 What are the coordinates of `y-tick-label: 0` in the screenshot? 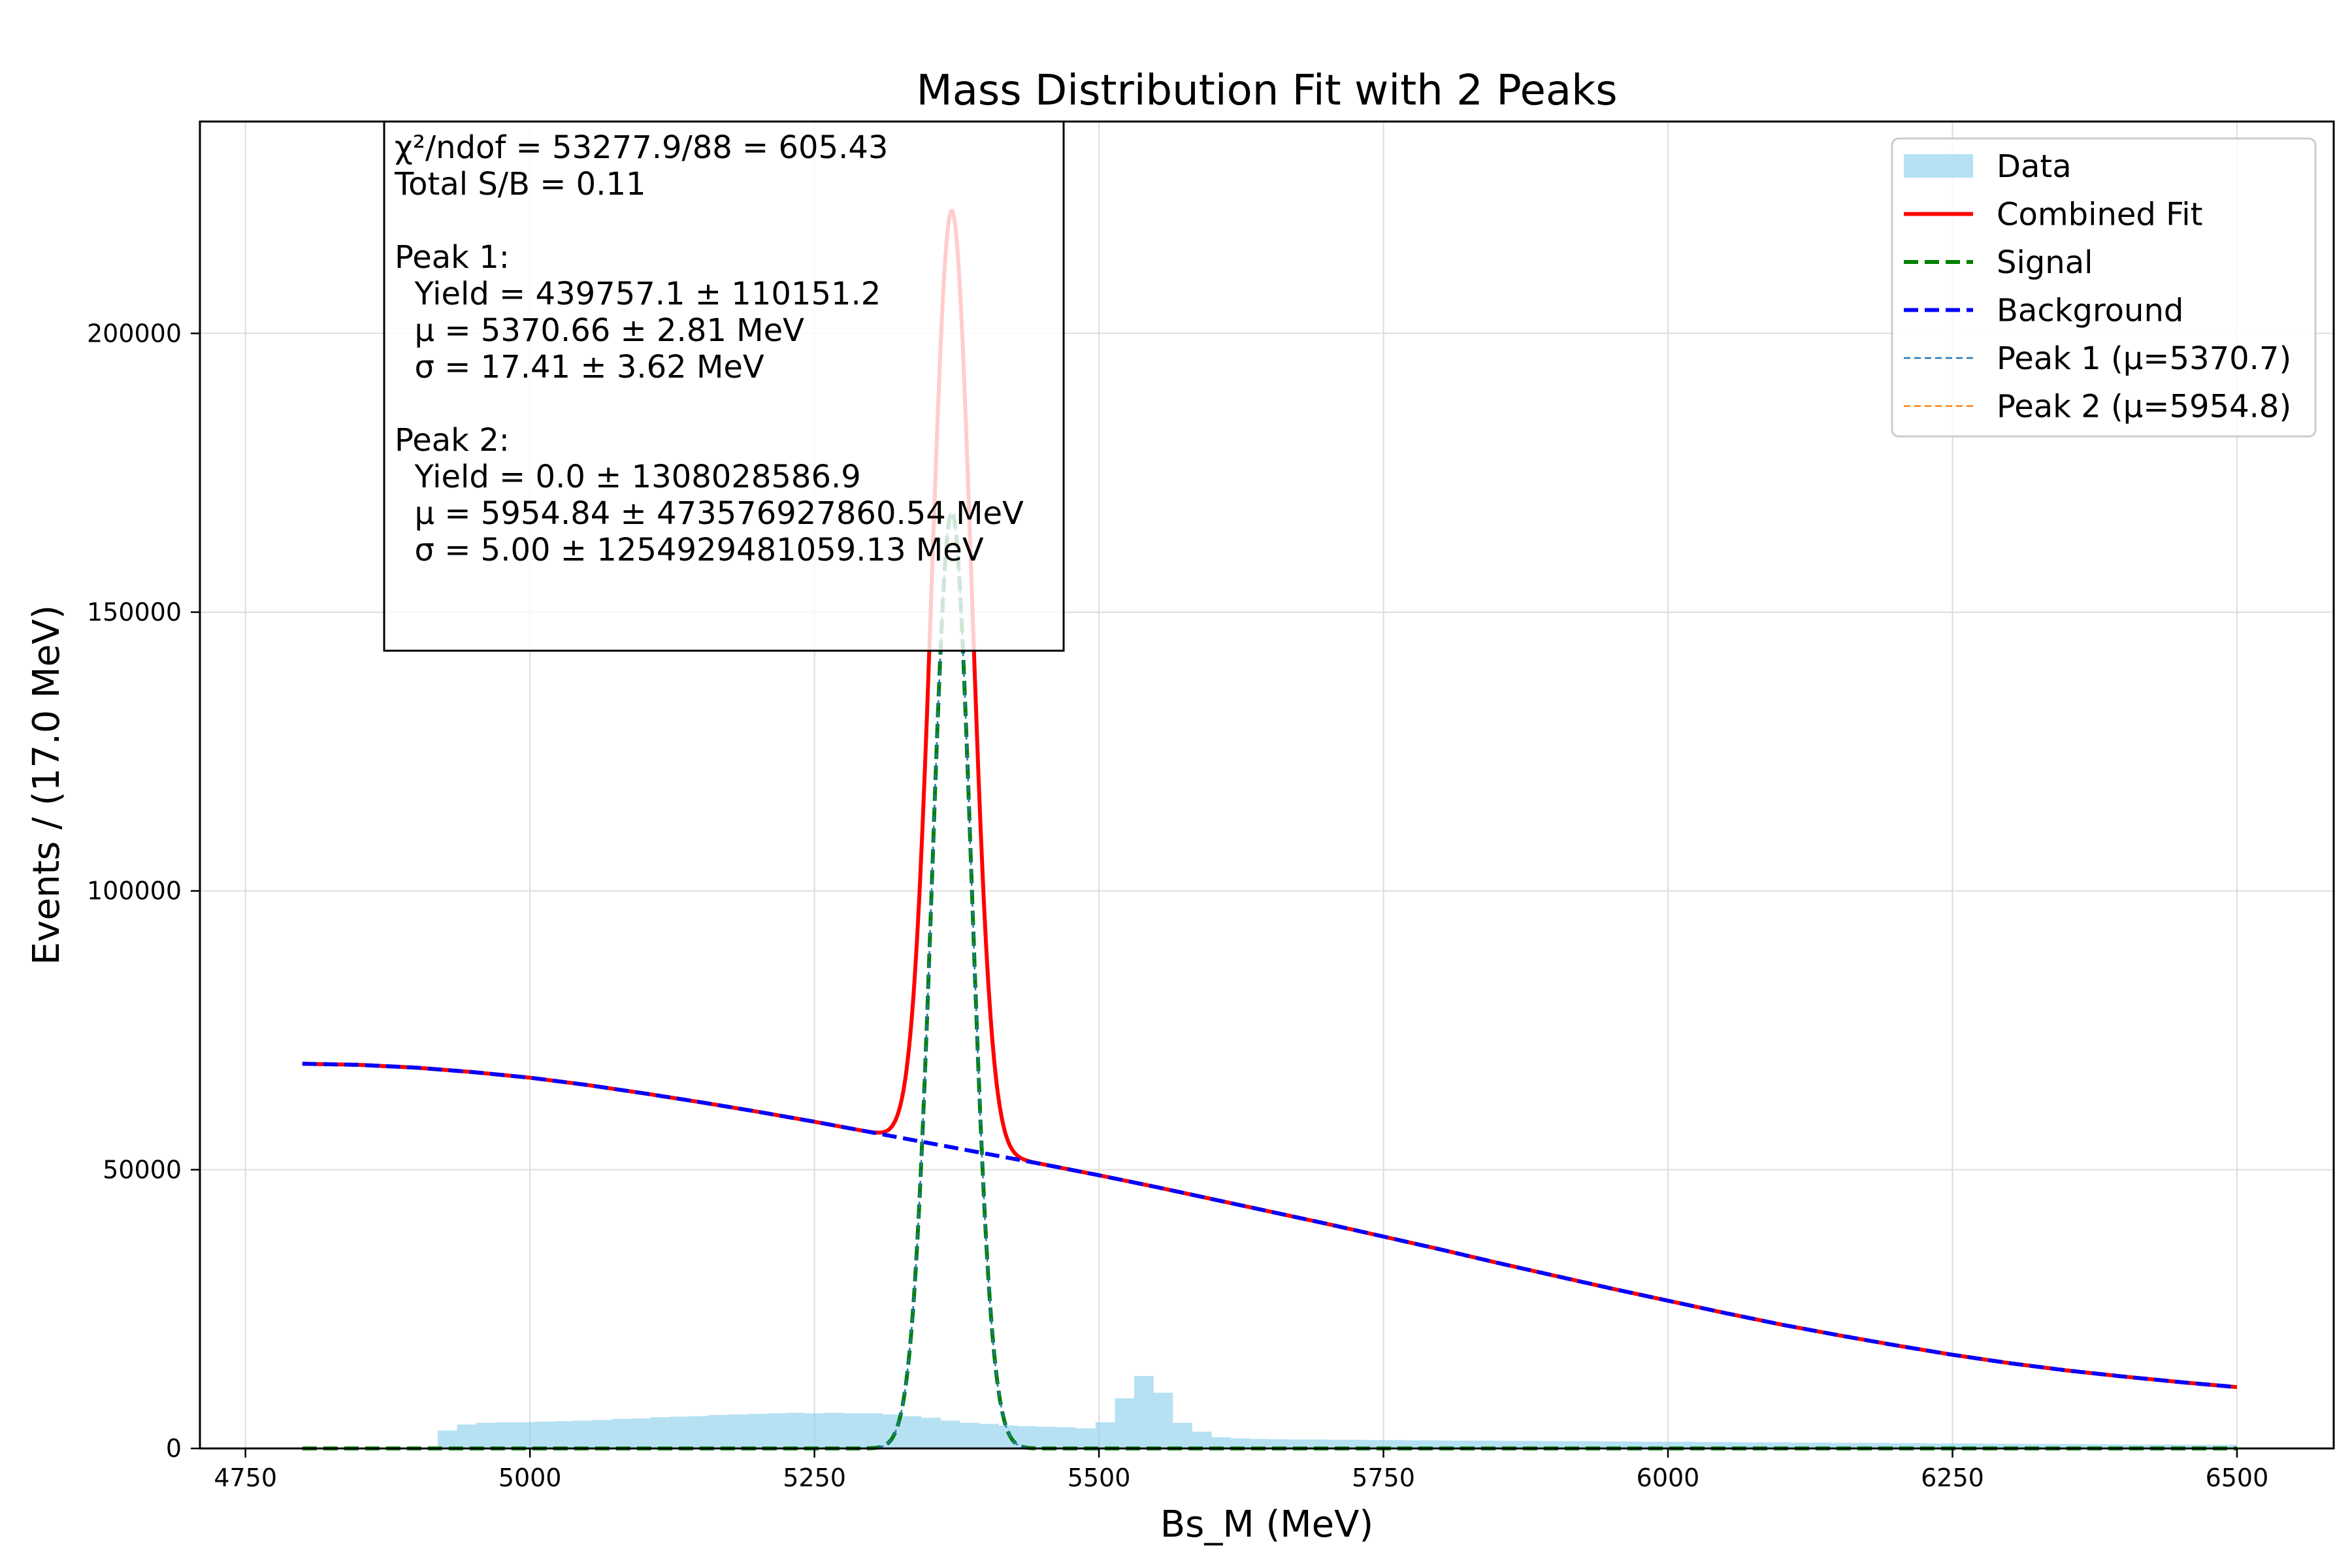 It's located at (174, 1448).